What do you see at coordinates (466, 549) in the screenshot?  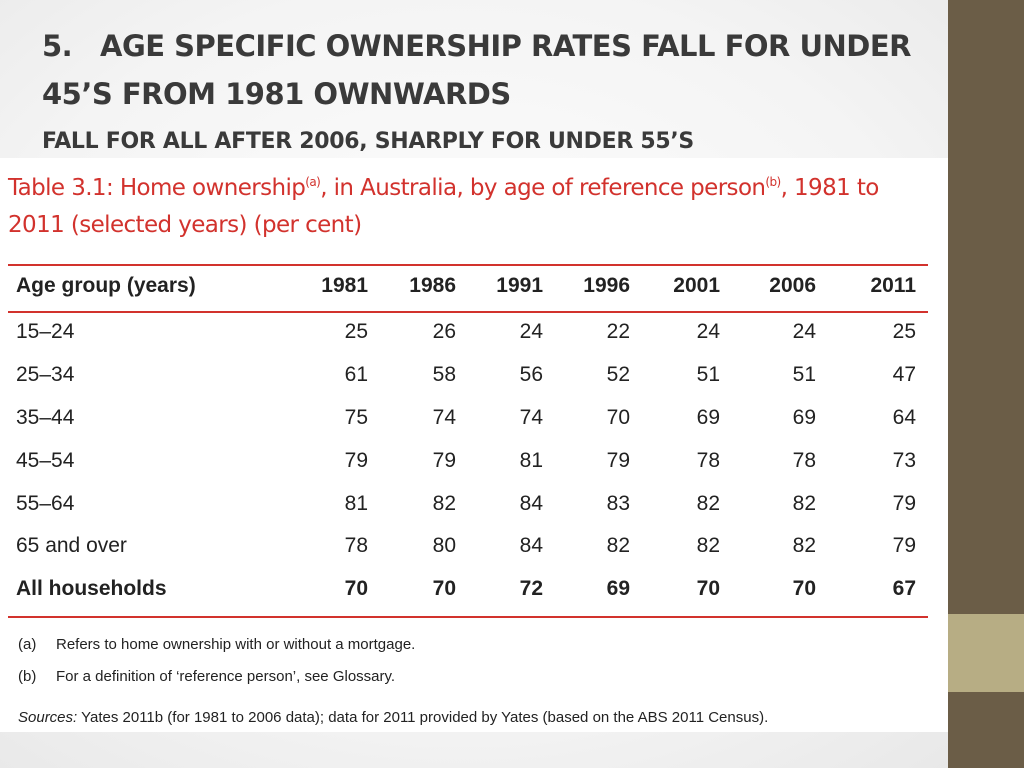 I see `table-row: 65 and over 78 80 84 82 82 82 79` at bounding box center [466, 549].